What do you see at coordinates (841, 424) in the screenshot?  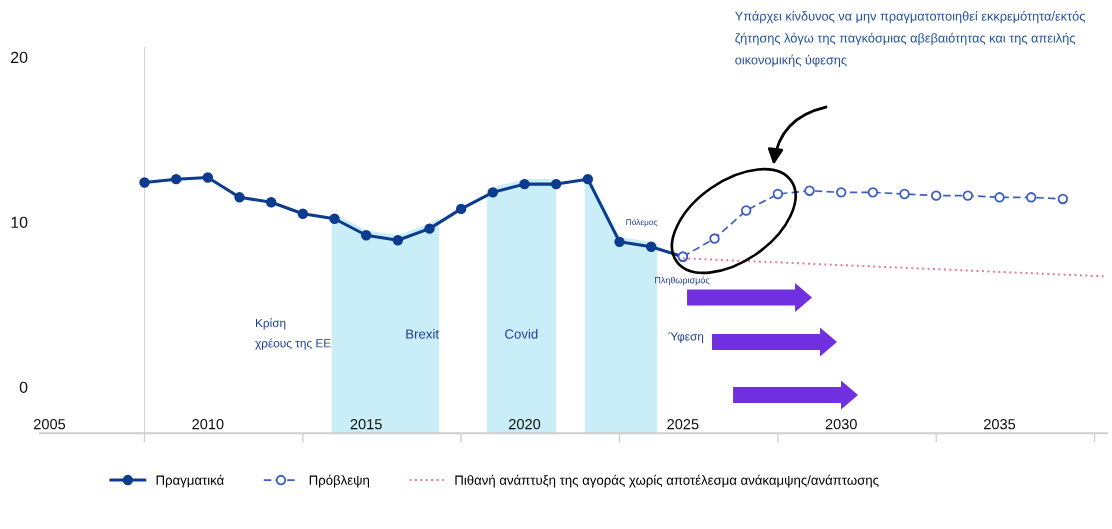 I see `x-tick-label: 2030` at bounding box center [841, 424].